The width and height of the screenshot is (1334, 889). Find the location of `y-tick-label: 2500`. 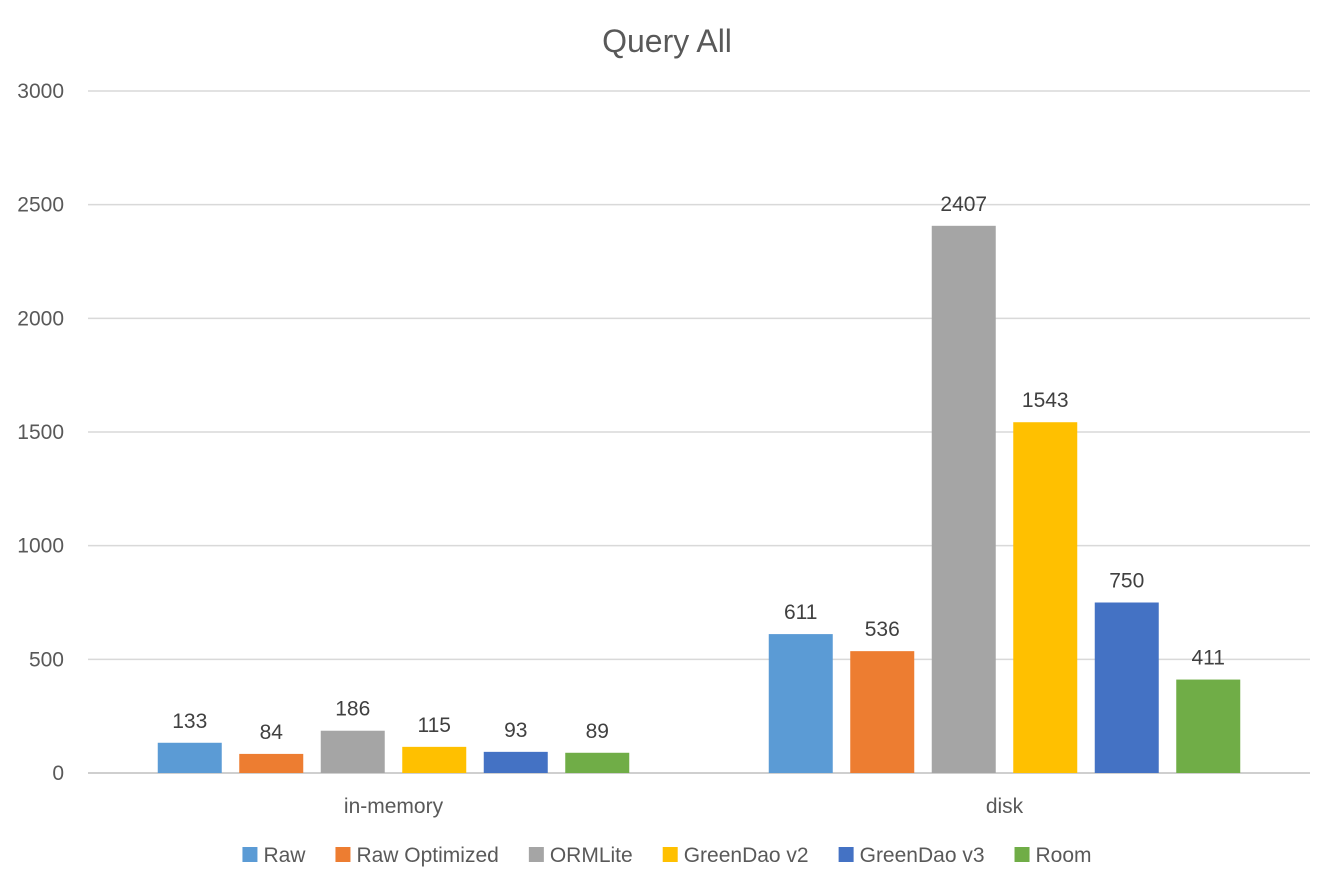

y-tick-label: 2500 is located at coordinates (40, 205).